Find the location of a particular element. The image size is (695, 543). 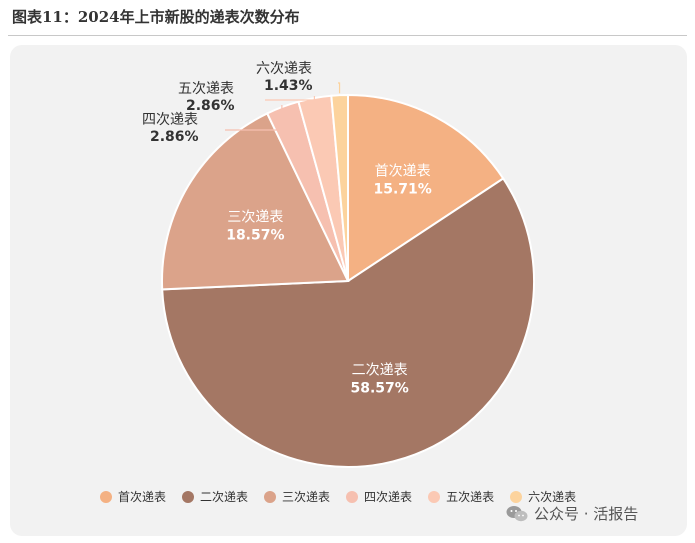

legend-label: 六次递表 is located at coordinates (552, 497).